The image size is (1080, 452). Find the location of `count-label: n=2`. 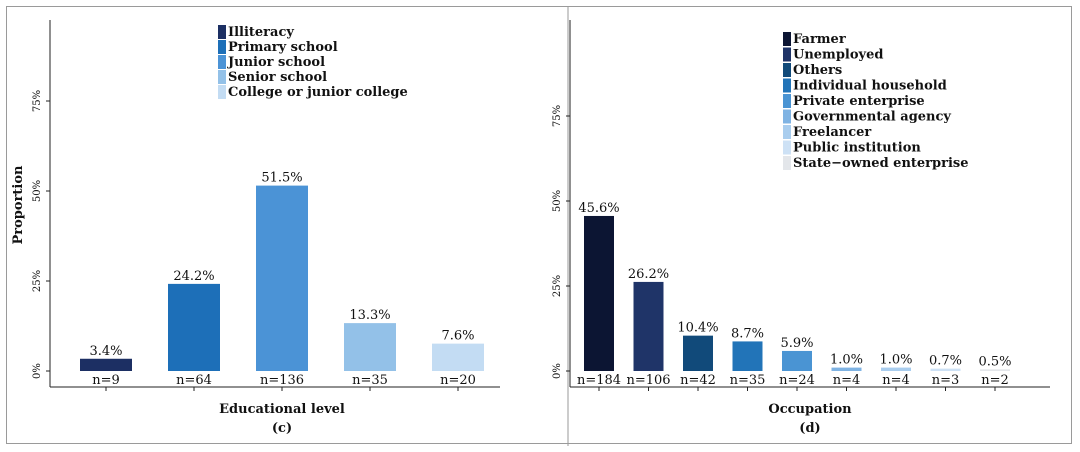

count-label: n=2 is located at coordinates (995, 380).